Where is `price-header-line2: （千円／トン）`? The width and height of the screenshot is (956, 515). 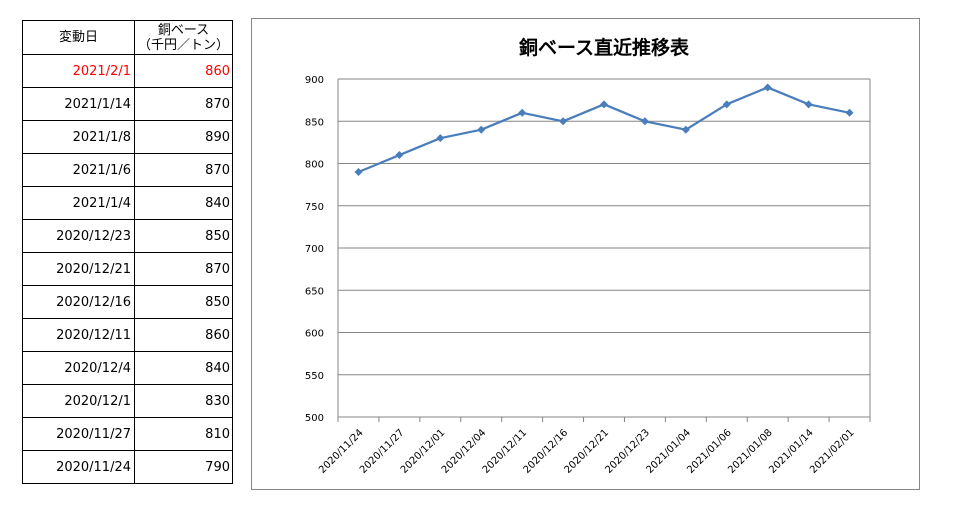
price-header-line2: （千円／トン） is located at coordinates (183, 45).